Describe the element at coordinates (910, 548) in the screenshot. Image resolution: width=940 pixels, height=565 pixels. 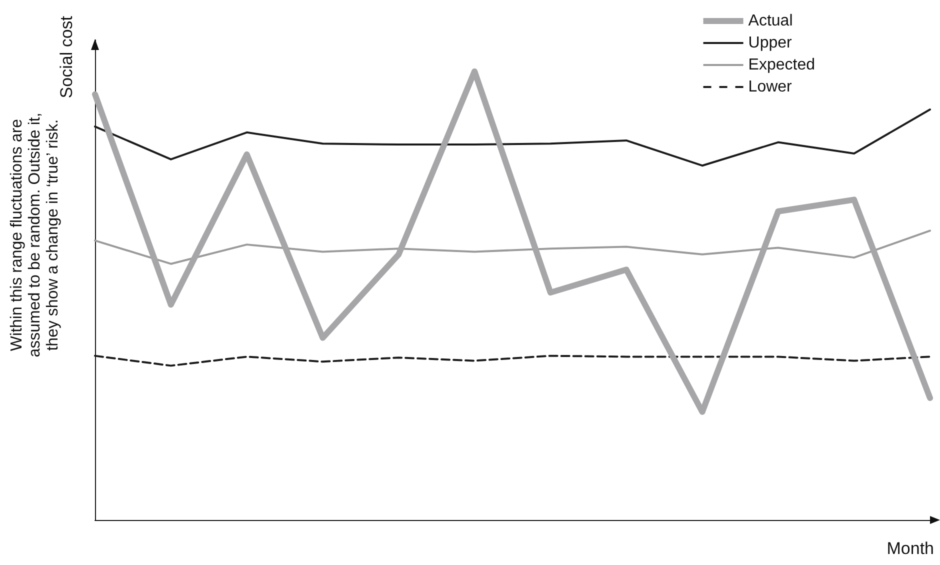
I see `x-axis-title: Month` at that location.